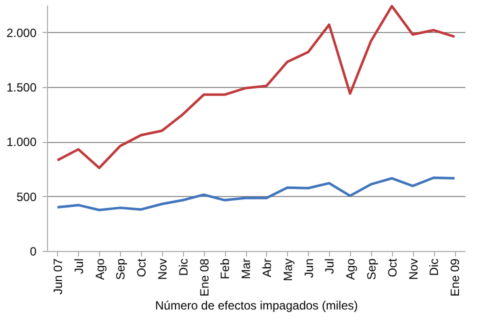 The image size is (480, 321). Describe the element at coordinates (287, 270) in the screenshot. I see `x-tick-label: May` at that location.